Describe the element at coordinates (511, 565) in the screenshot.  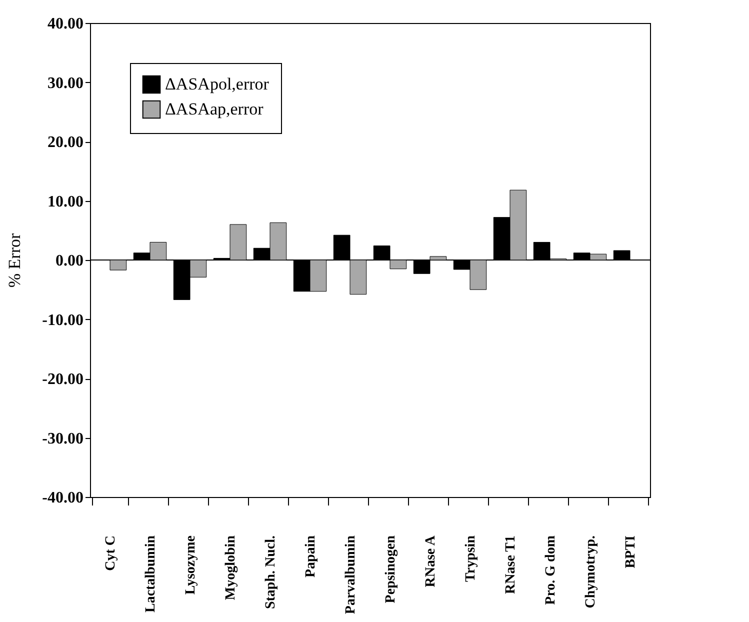
I see `x-tick-label: RNase T1` at that location.